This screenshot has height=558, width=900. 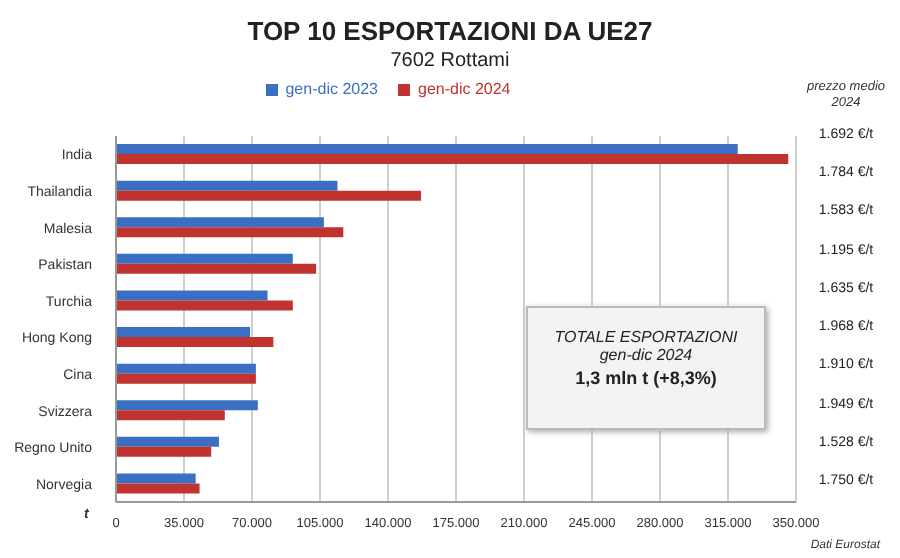 I want to click on chart-subtitle: 7602 Rottami, so click(x=450, y=61).